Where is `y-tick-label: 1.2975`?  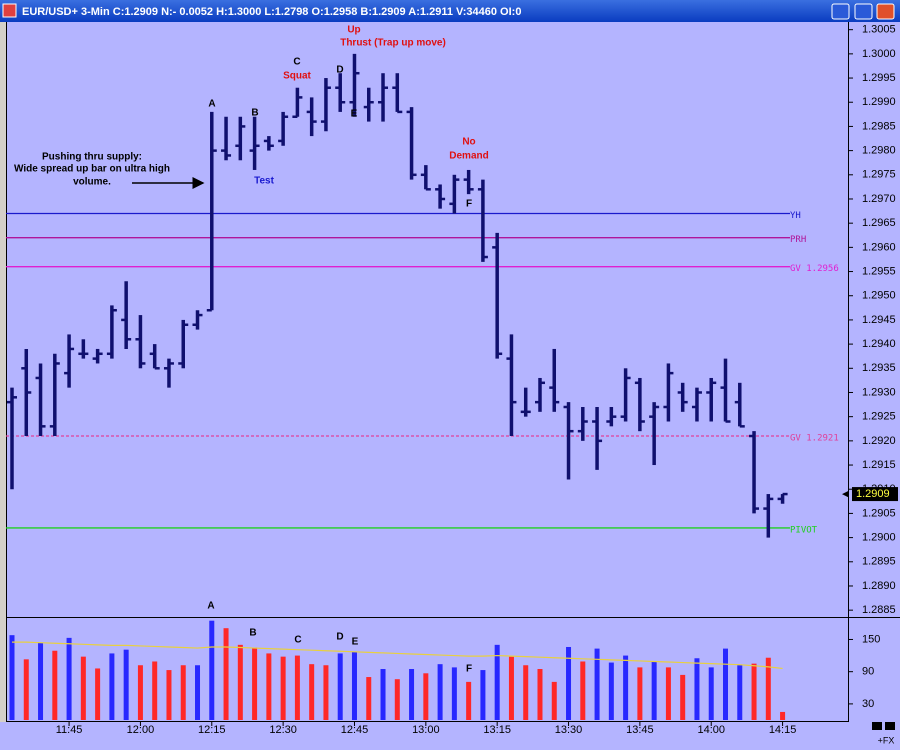
y-tick-label: 1.2975 is located at coordinates (879, 175).